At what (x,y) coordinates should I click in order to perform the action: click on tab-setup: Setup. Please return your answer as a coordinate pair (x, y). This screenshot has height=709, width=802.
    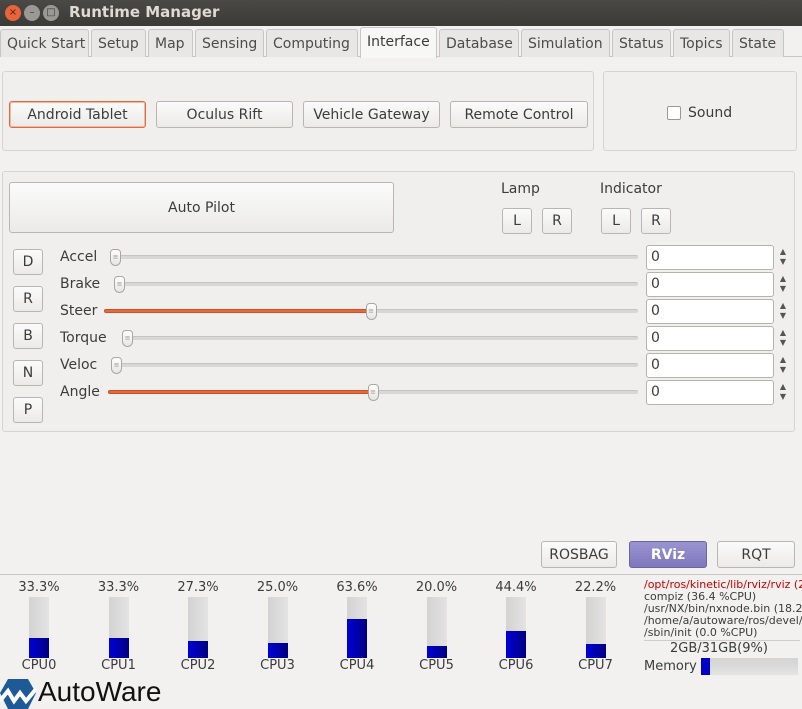
    Looking at the image, I should click on (118, 43).